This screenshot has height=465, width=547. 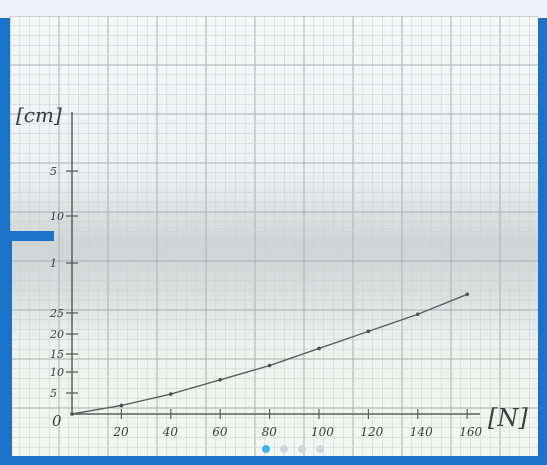 What do you see at coordinates (508, 418) in the screenshot?
I see `x-axis-label: [N]` at bounding box center [508, 418].